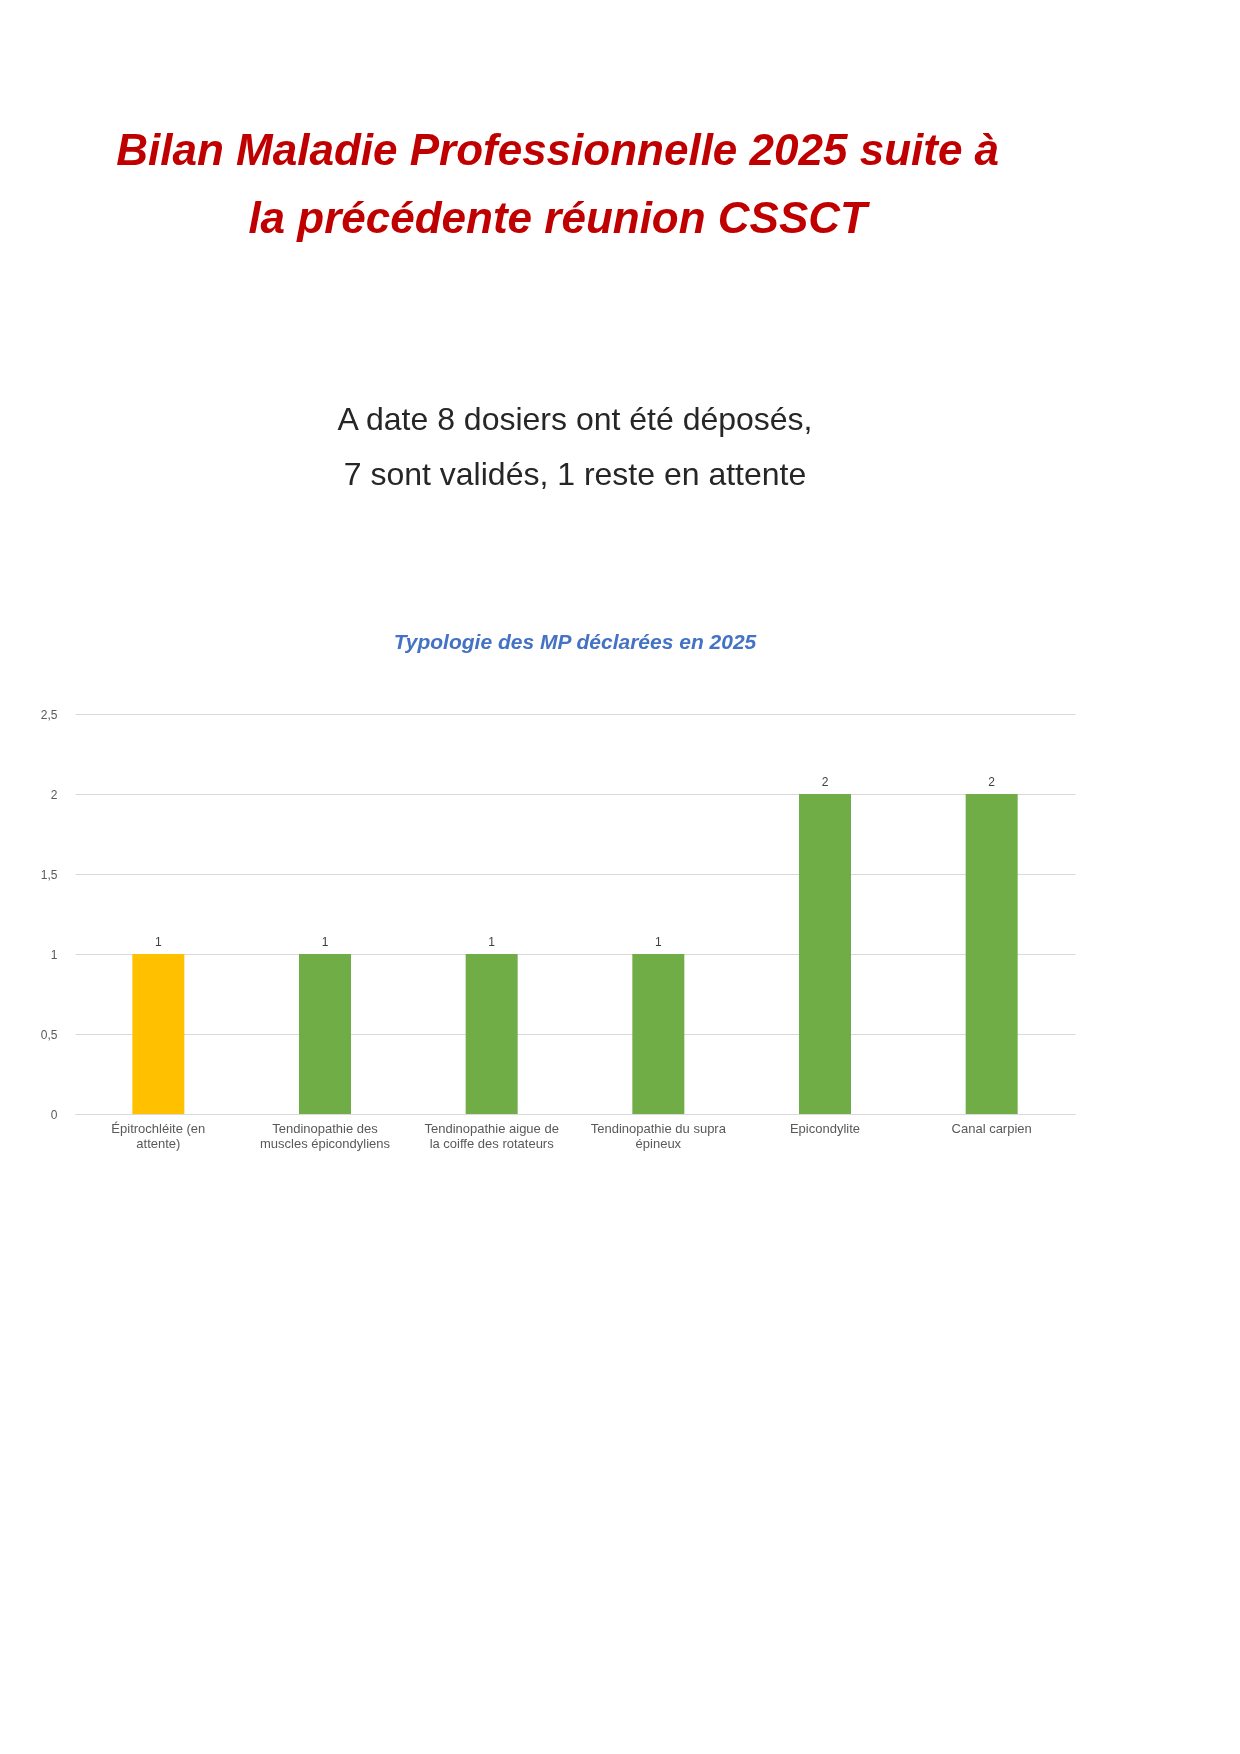 The image size is (1240, 1754). I want to click on x-tick-label: Epicondylite, so click(825, 1128).